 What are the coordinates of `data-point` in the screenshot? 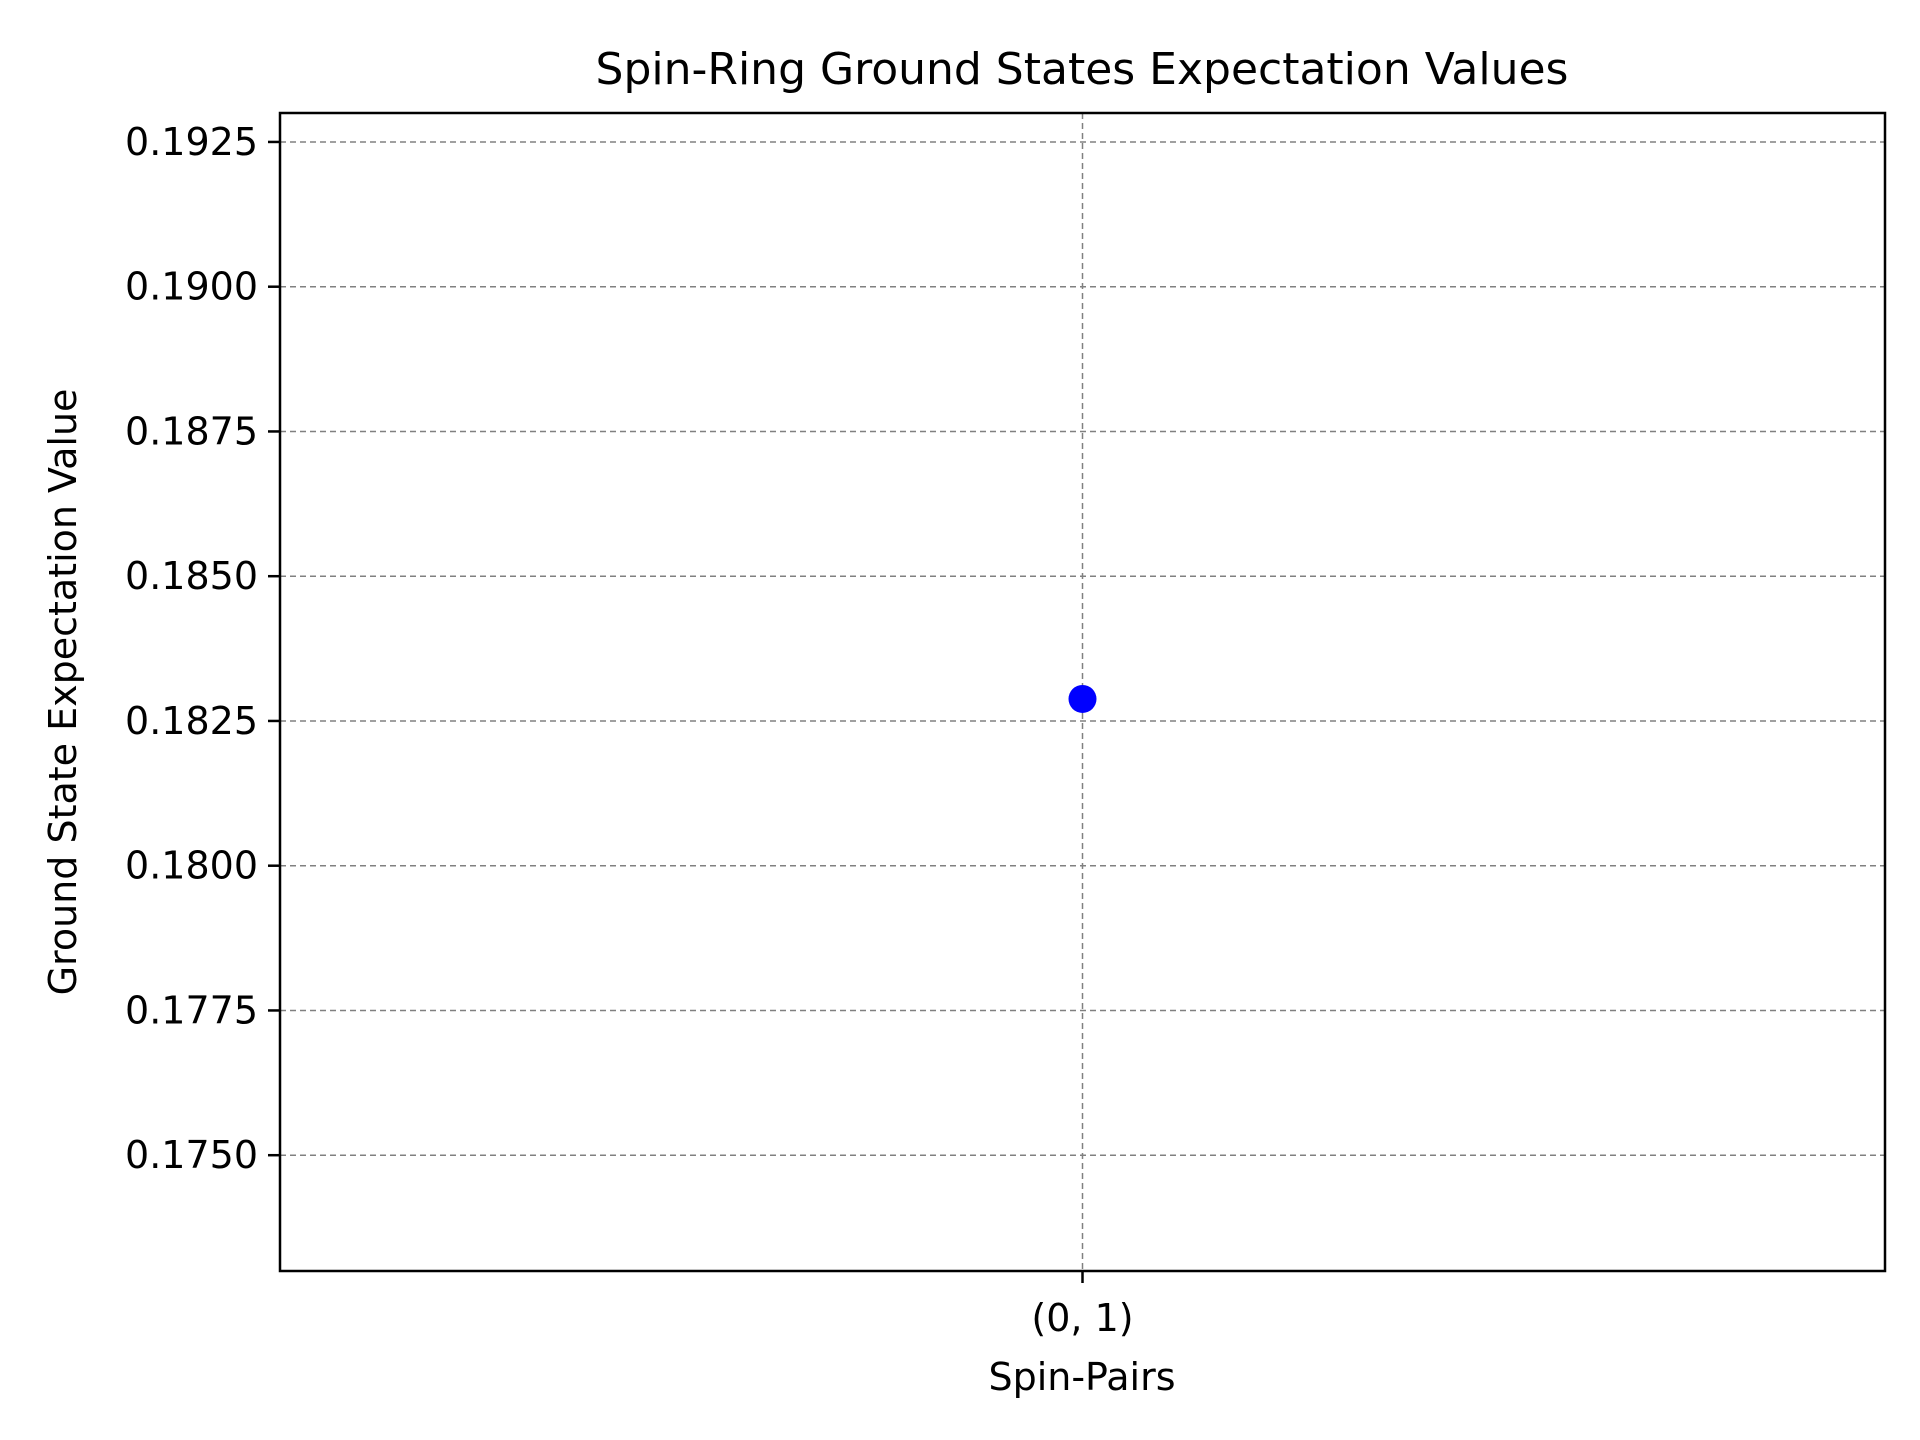 It's located at (1082, 698).